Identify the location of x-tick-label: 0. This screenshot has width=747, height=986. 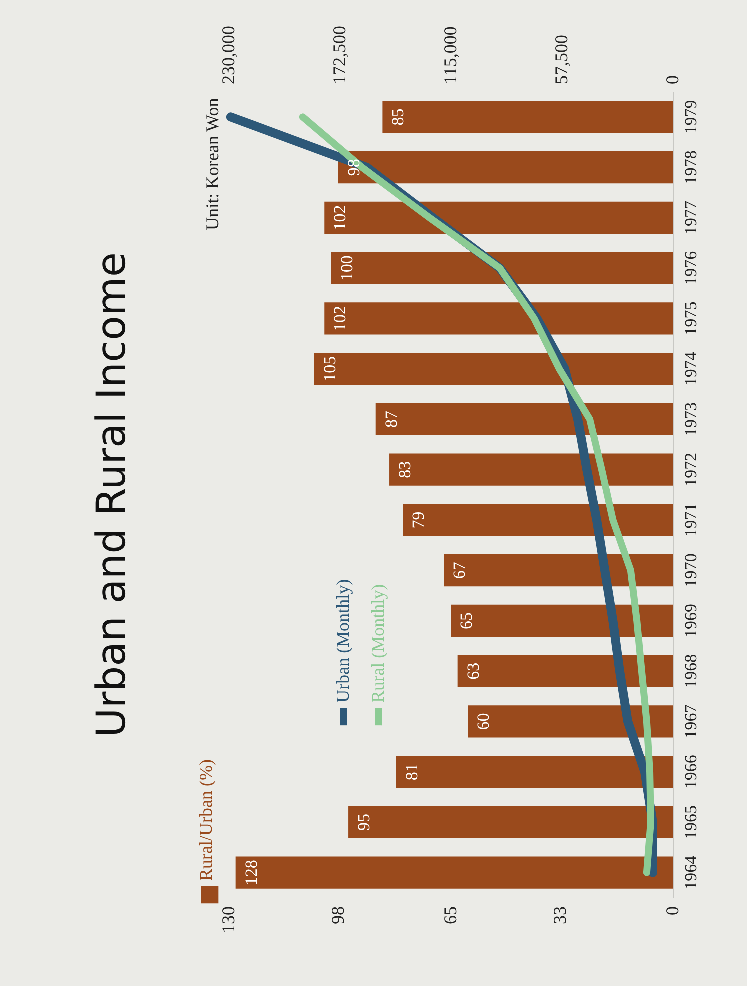
(672, 911).